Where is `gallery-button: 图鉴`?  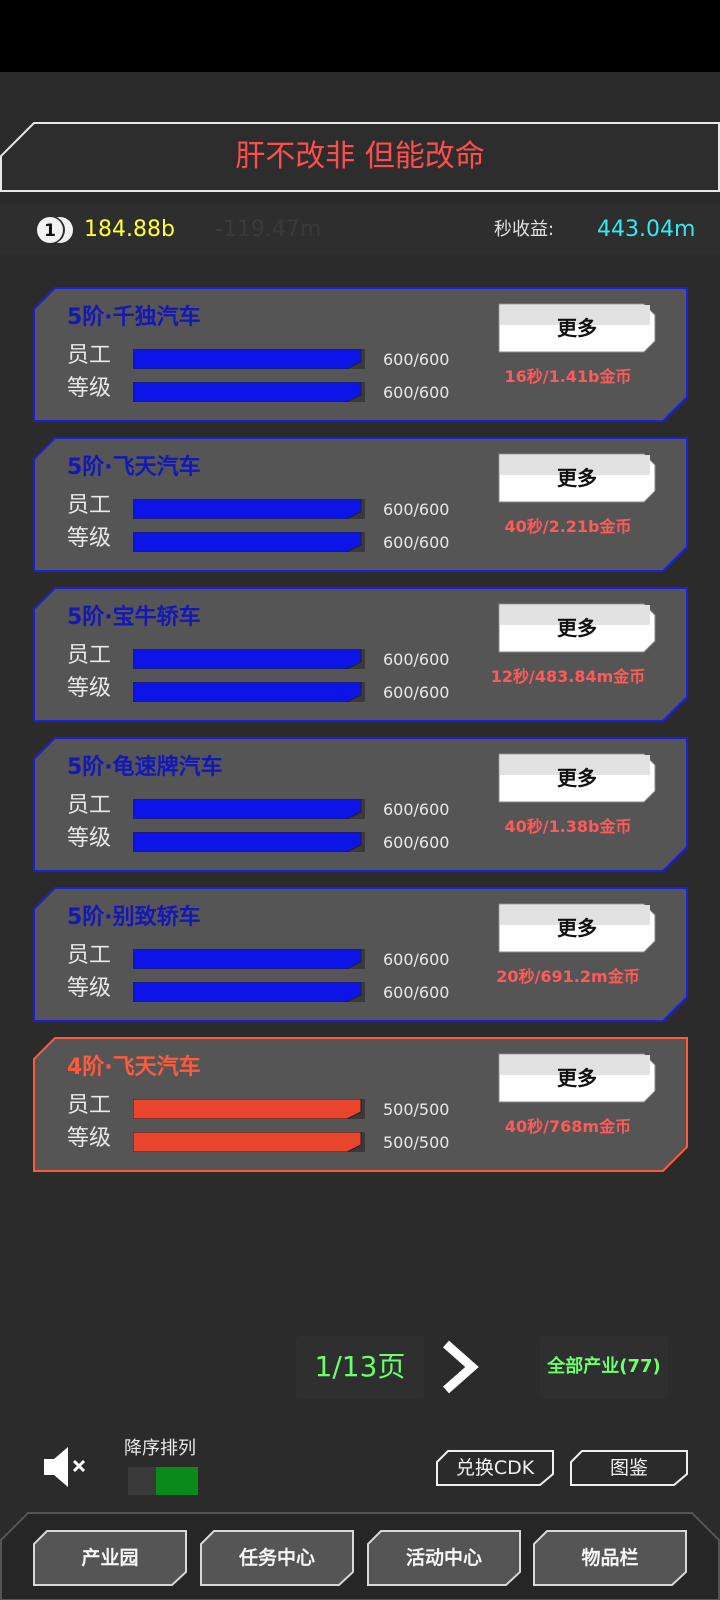 gallery-button: 图鉴 is located at coordinates (629, 1468).